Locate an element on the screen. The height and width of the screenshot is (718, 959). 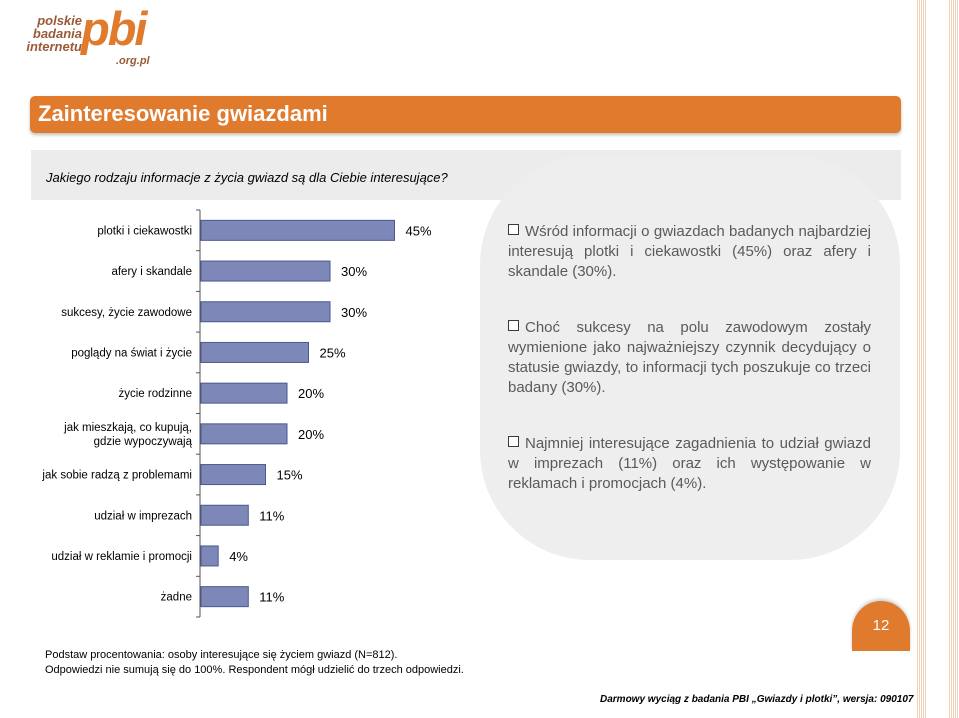
category-label: plotki i ciekawostki is located at coordinates (144, 231).